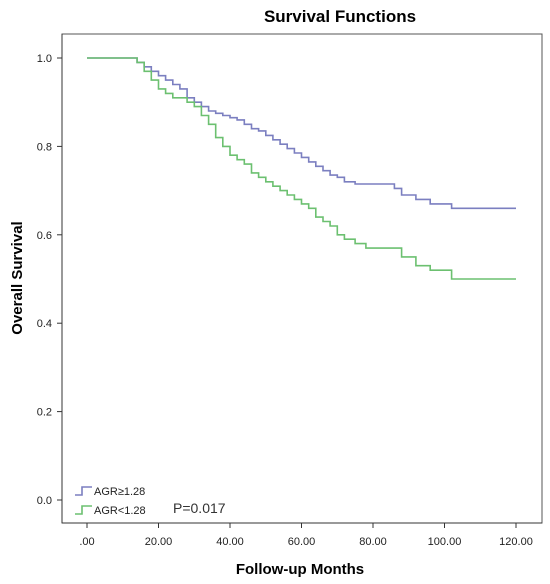  Describe the element at coordinates (119, 492) in the screenshot. I see `legend-label: AGR≥1.28` at that location.